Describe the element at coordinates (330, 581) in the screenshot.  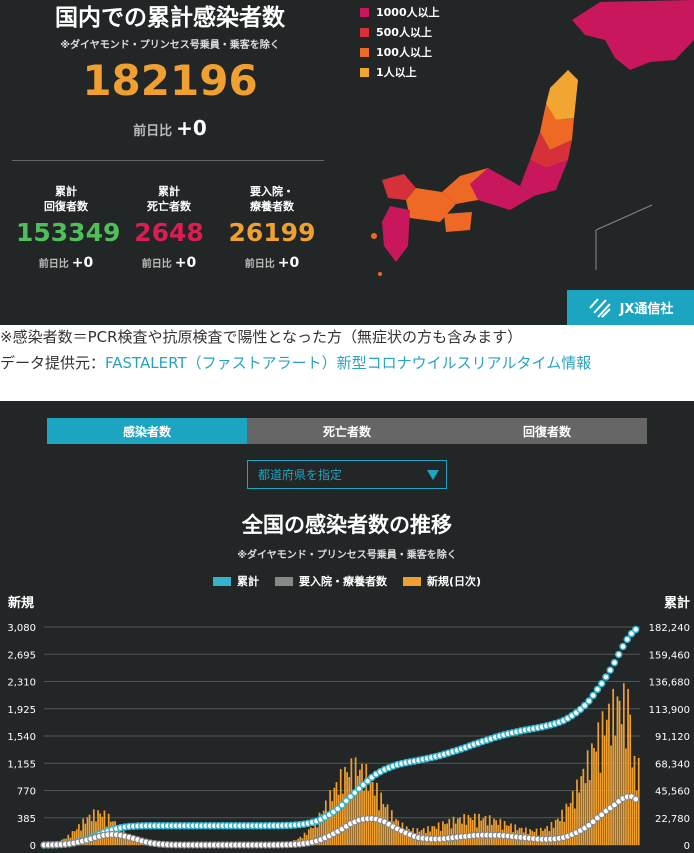
I see `legend-hospitalized: 要入院・療養者数` at that location.